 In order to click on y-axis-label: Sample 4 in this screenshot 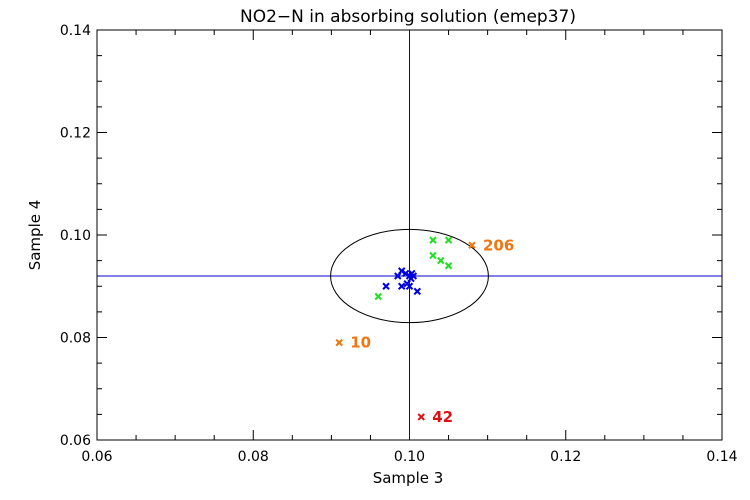, I will do `click(35, 235)`.